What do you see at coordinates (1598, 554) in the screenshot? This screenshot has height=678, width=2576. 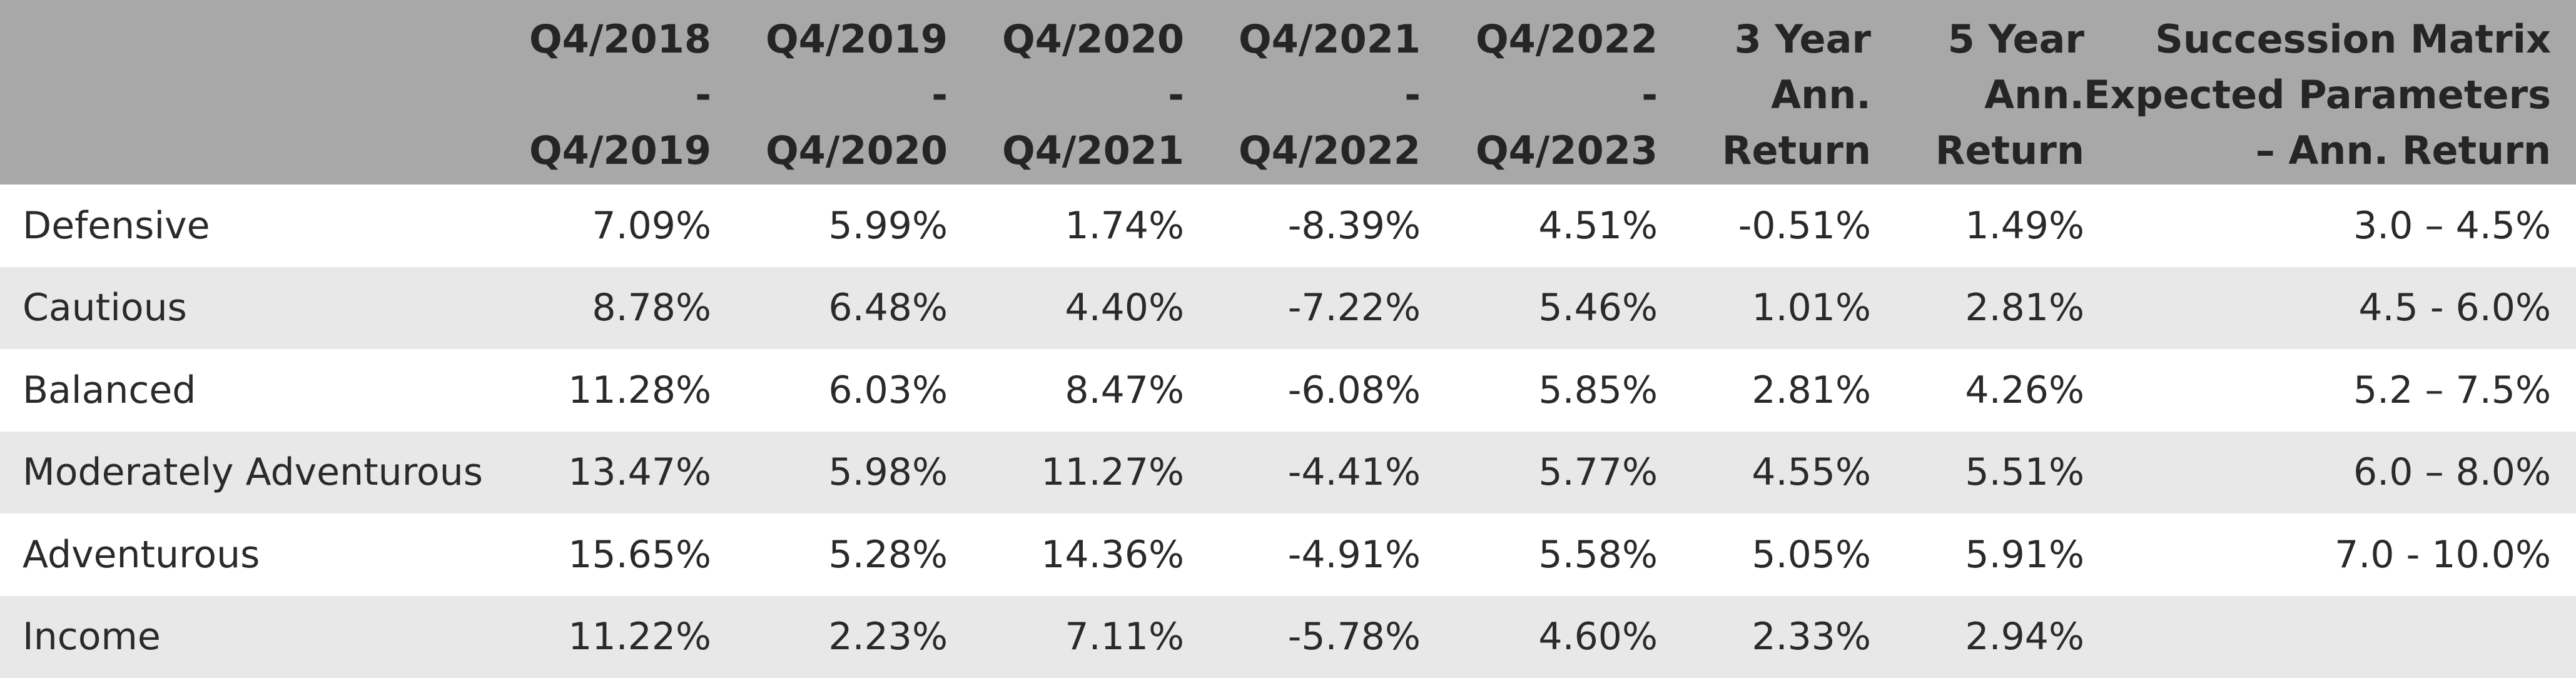 I see `cell-value: 5.58%` at bounding box center [1598, 554].